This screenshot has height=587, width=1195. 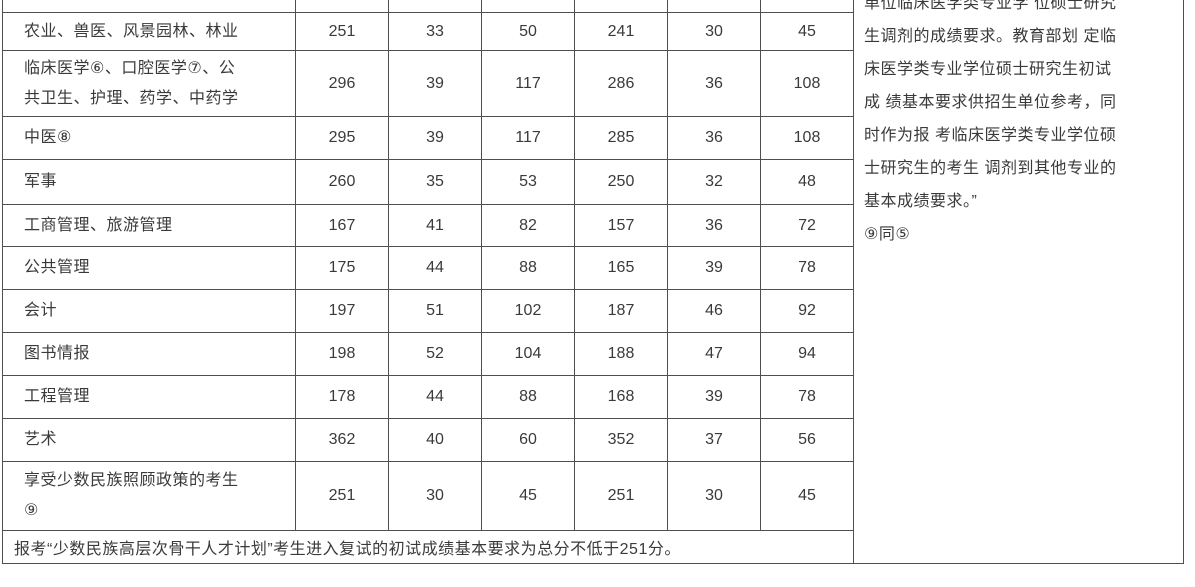 I want to click on score-cell: 157, so click(x=621, y=225).